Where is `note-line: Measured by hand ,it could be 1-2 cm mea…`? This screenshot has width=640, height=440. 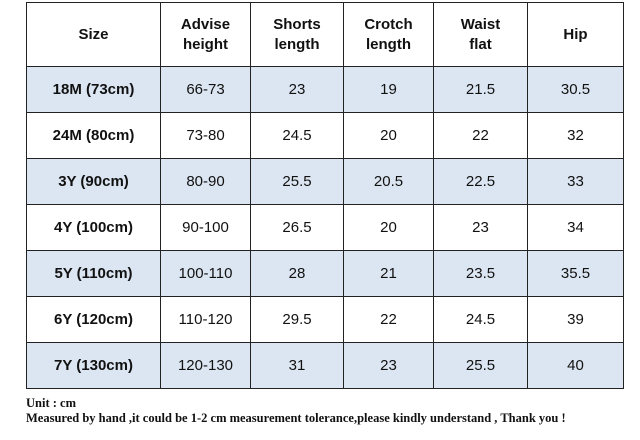
note-line: Measured by hand ,it could be 1-2 cm mea… is located at coordinates (296, 418).